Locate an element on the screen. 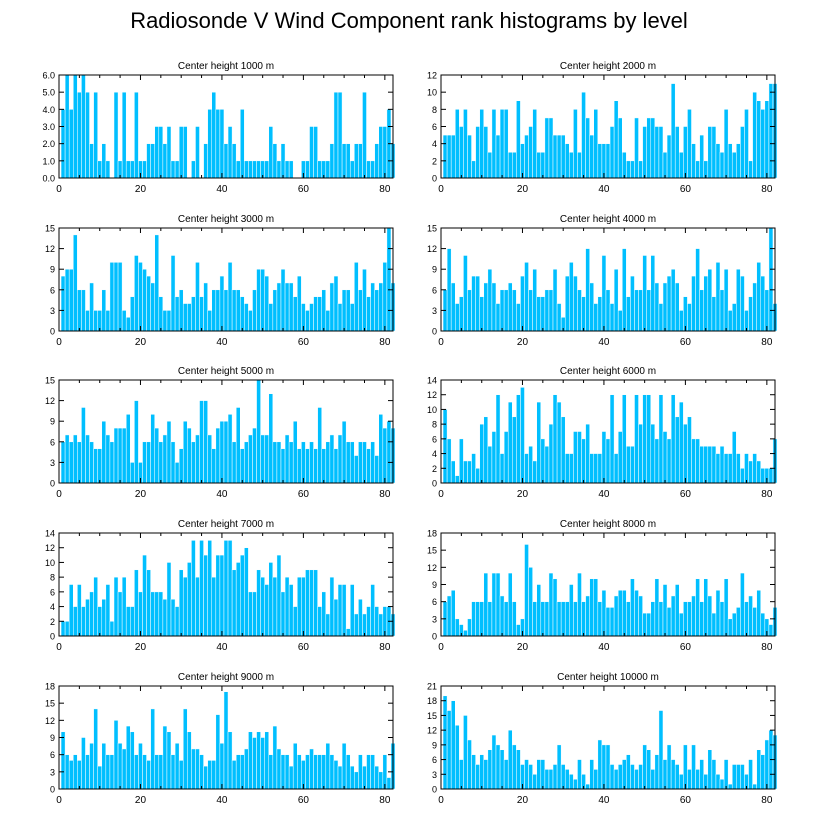  y-tick-label: 15 is located at coordinates (50, 381).